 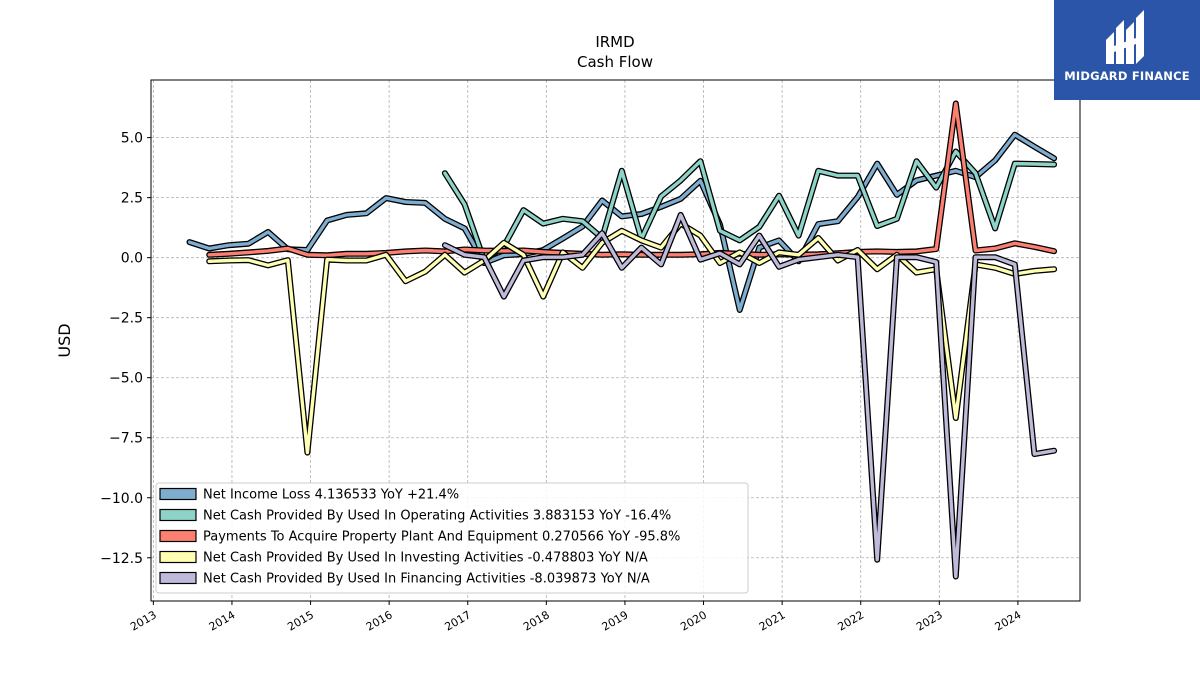 I want to click on y-tick-label: 5.0, so click(x=132, y=139).